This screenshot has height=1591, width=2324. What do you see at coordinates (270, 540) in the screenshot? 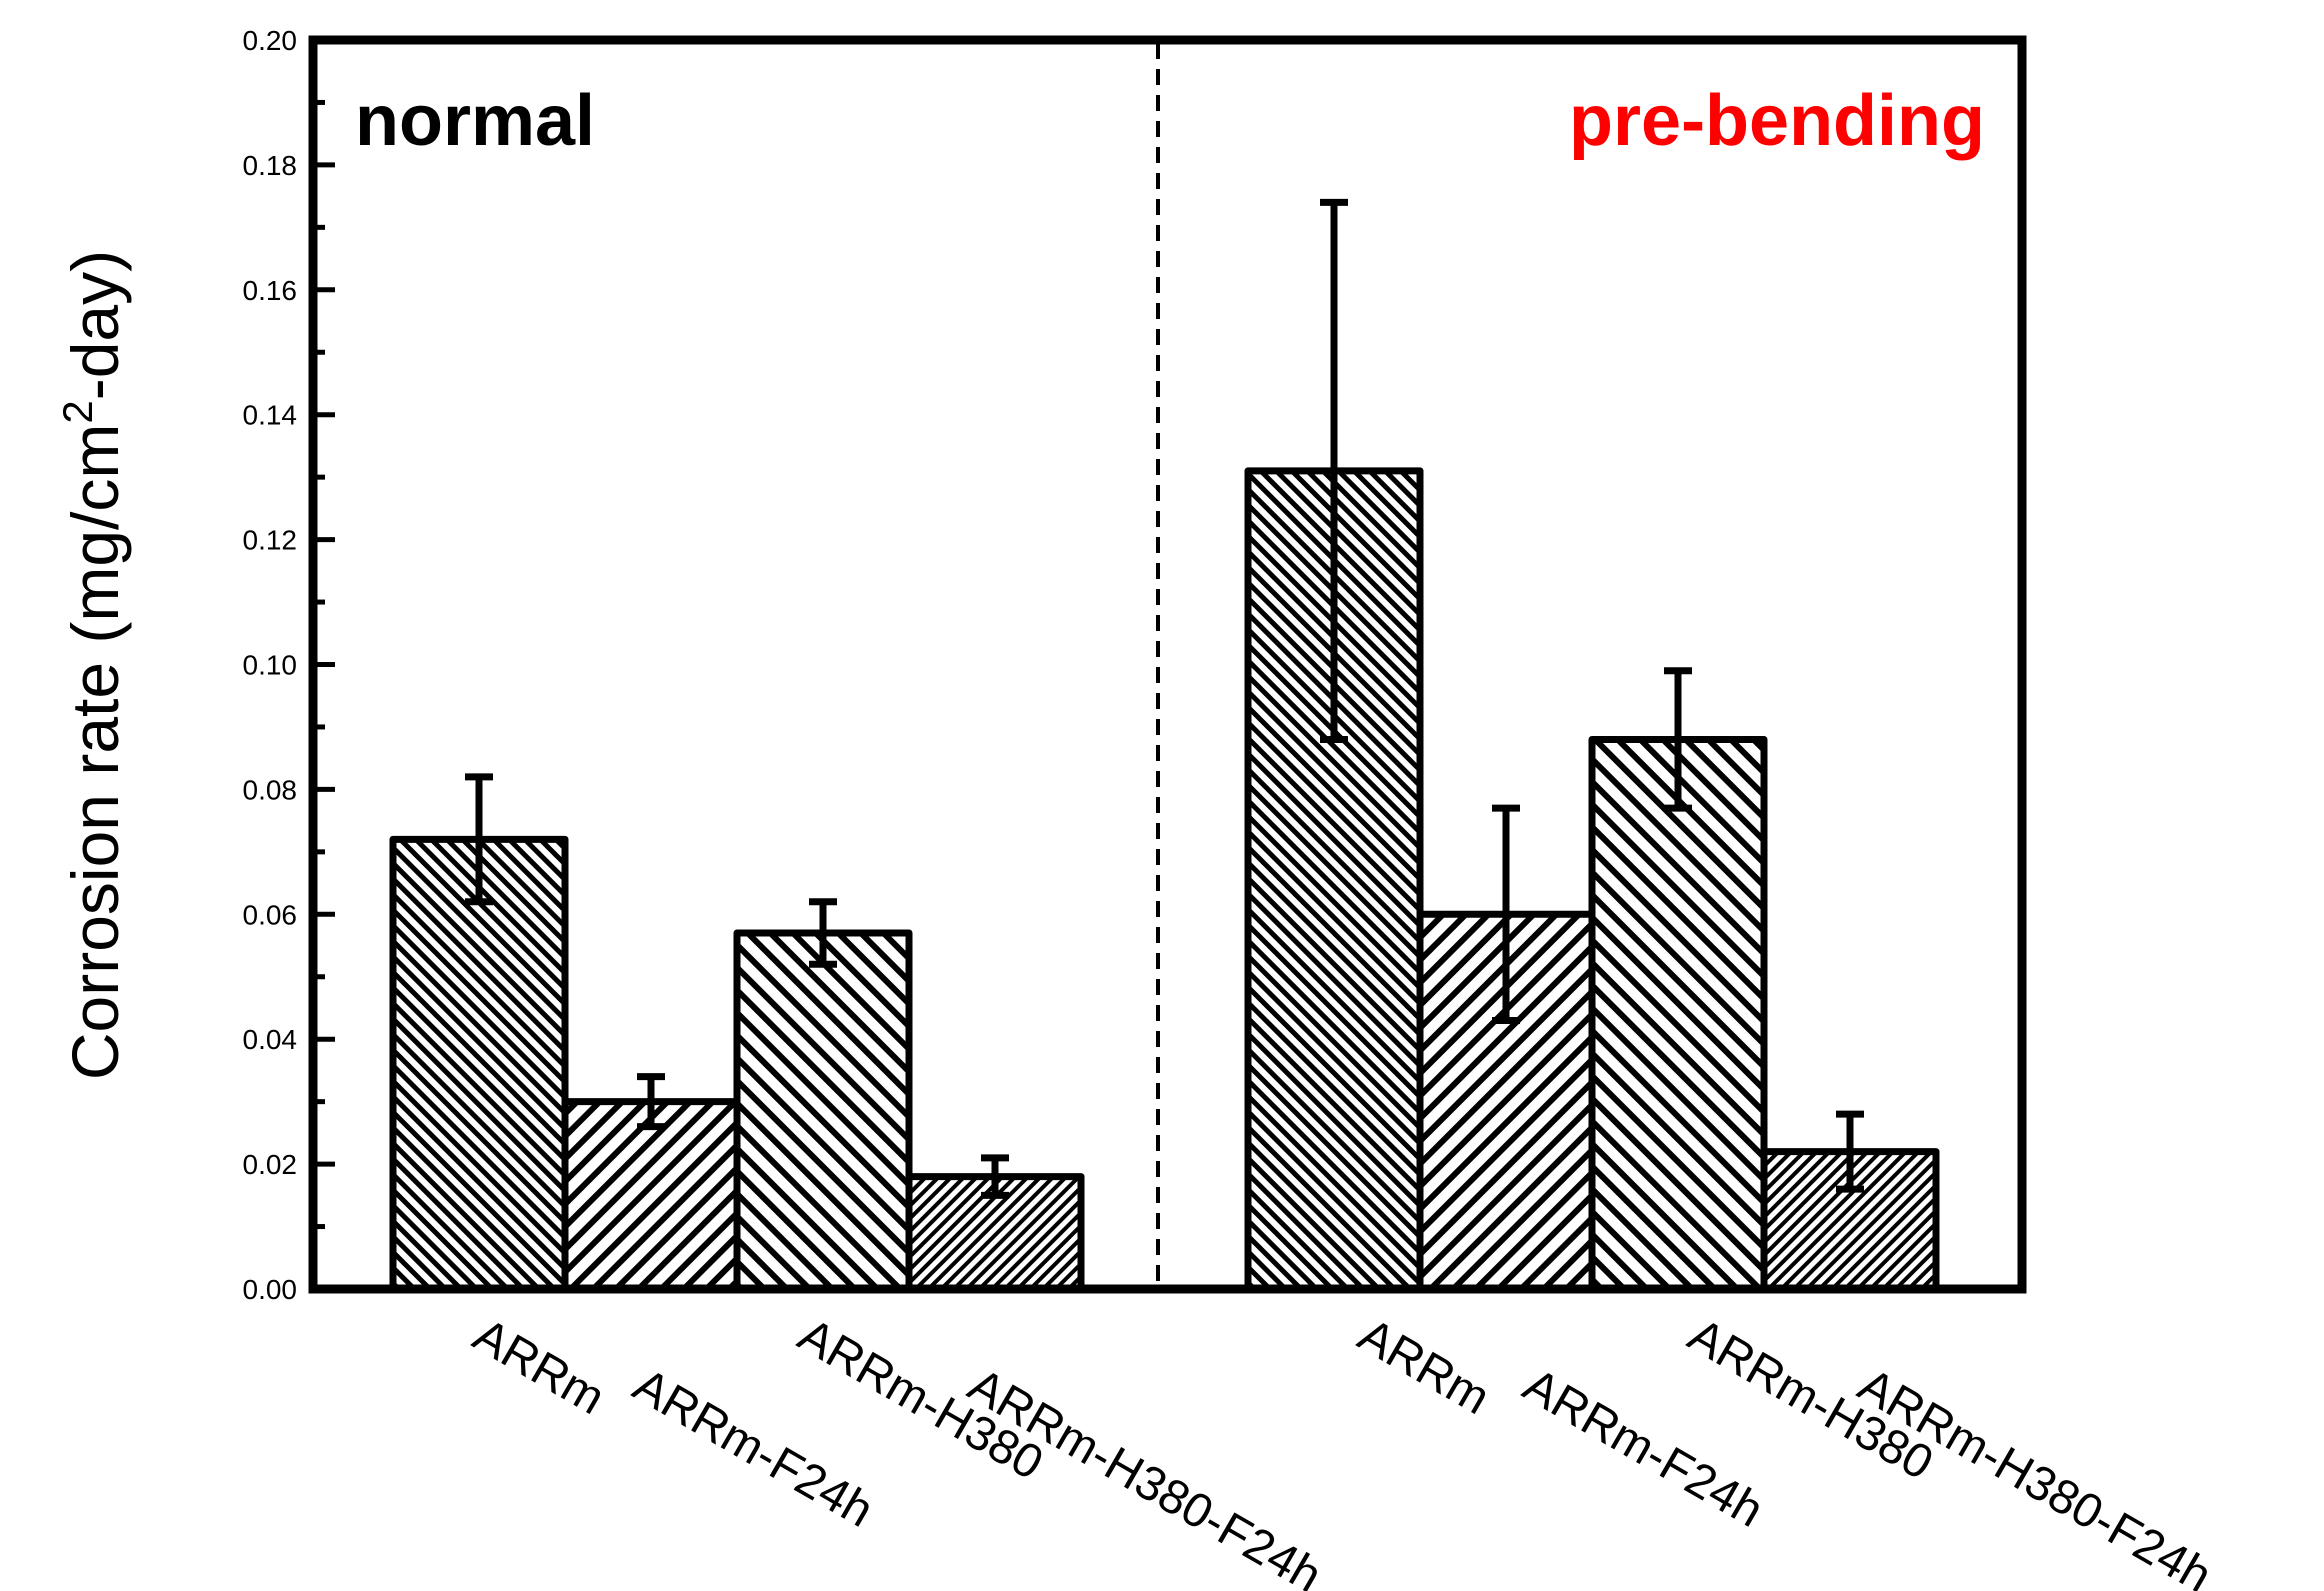
I see `y-tick-label: 0.12` at bounding box center [270, 540].